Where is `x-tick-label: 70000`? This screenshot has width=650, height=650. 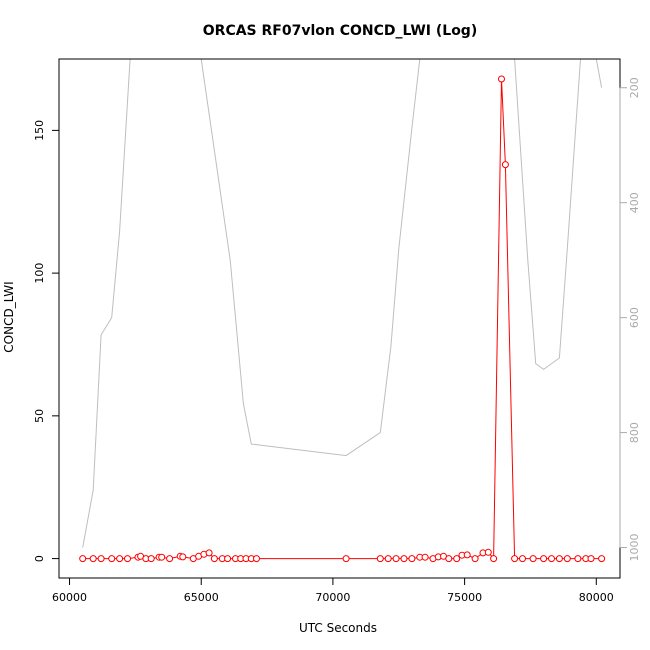
x-tick-label: 70000 is located at coordinates (332, 597).